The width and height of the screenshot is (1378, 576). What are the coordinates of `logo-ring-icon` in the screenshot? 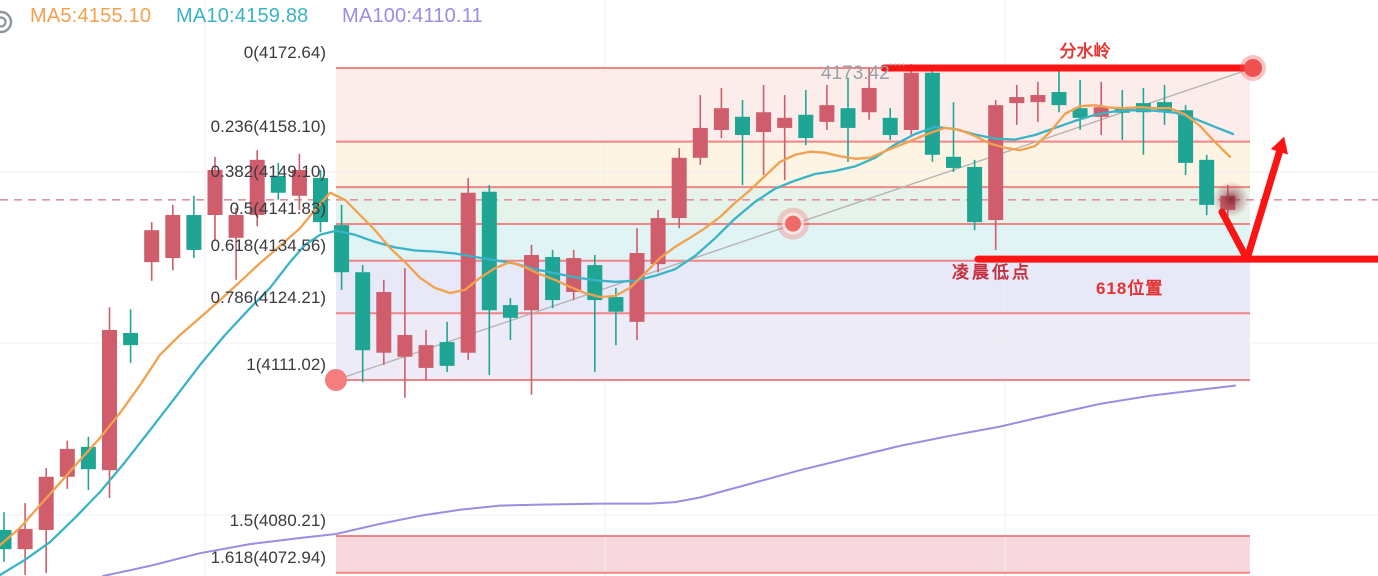 It's located at (6, 22).